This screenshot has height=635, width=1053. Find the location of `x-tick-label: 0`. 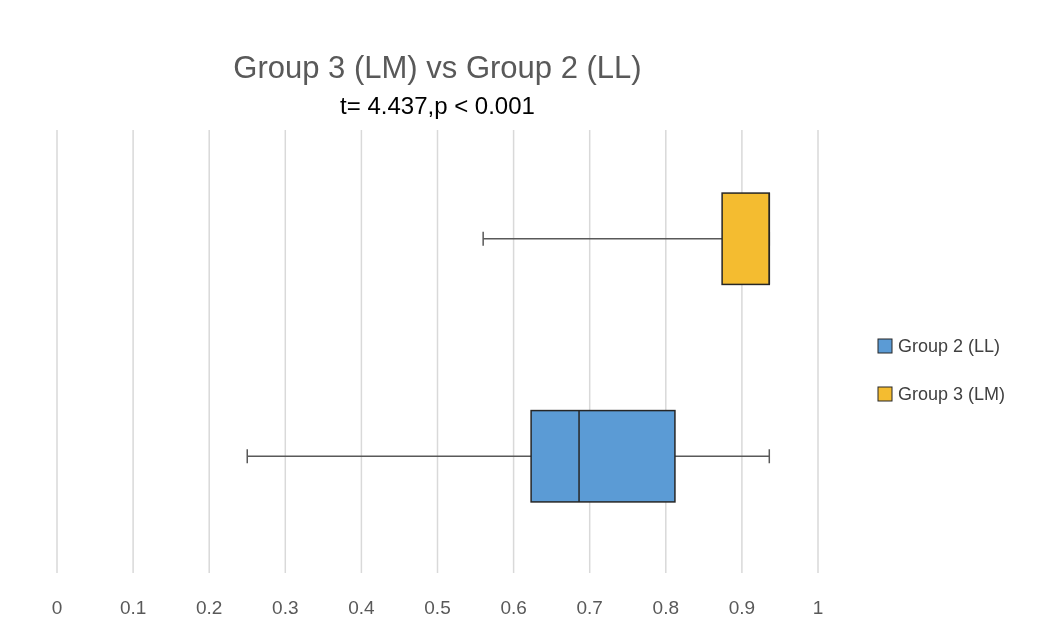

x-tick-label: 0 is located at coordinates (57, 607).